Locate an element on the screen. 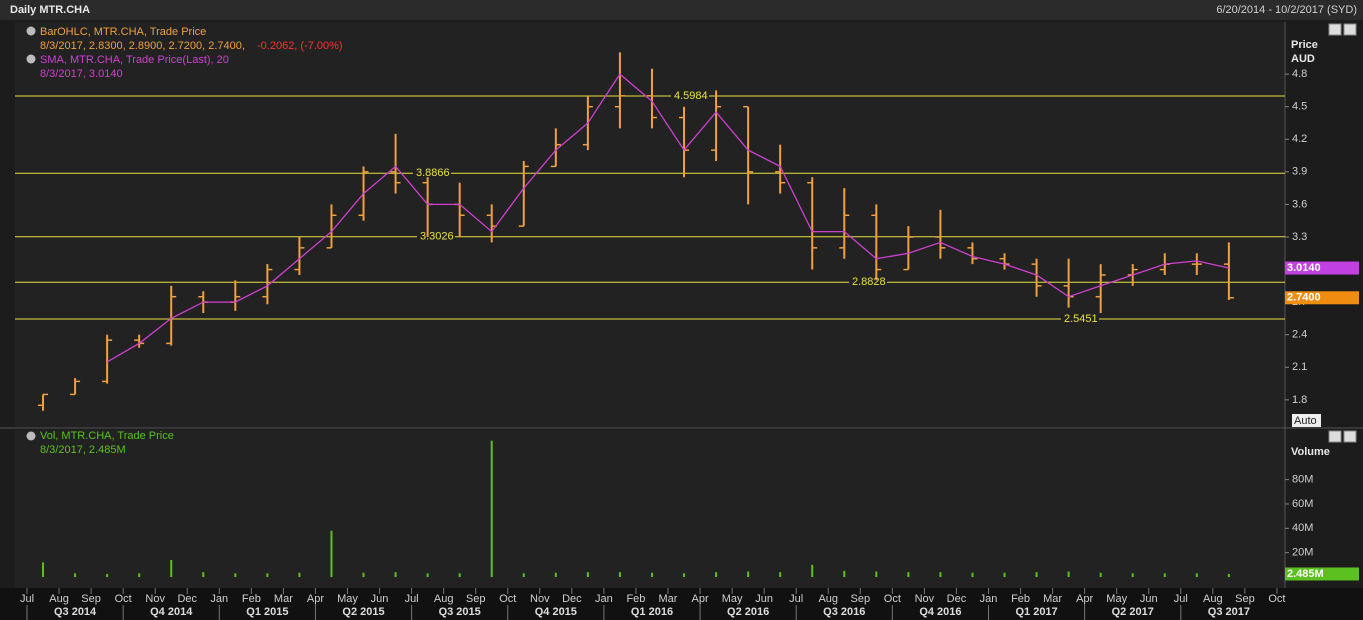 The height and width of the screenshot is (620, 1363). scale-mode-box is located at coordinates (1306, 420).